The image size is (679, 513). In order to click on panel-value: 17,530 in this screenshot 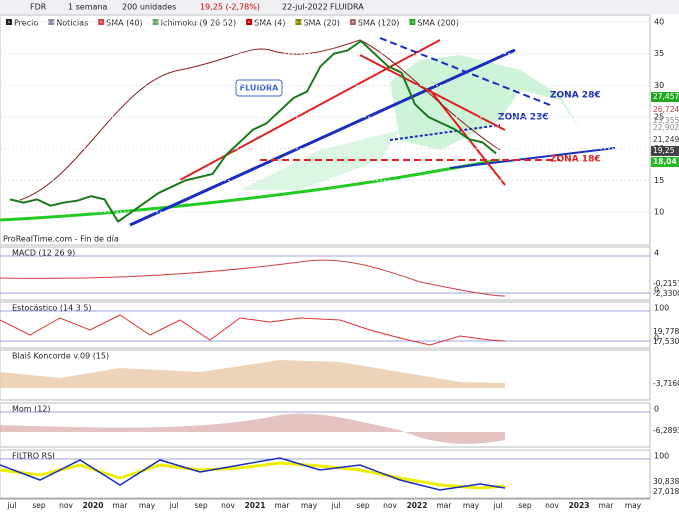, I will do `click(666, 341)`.